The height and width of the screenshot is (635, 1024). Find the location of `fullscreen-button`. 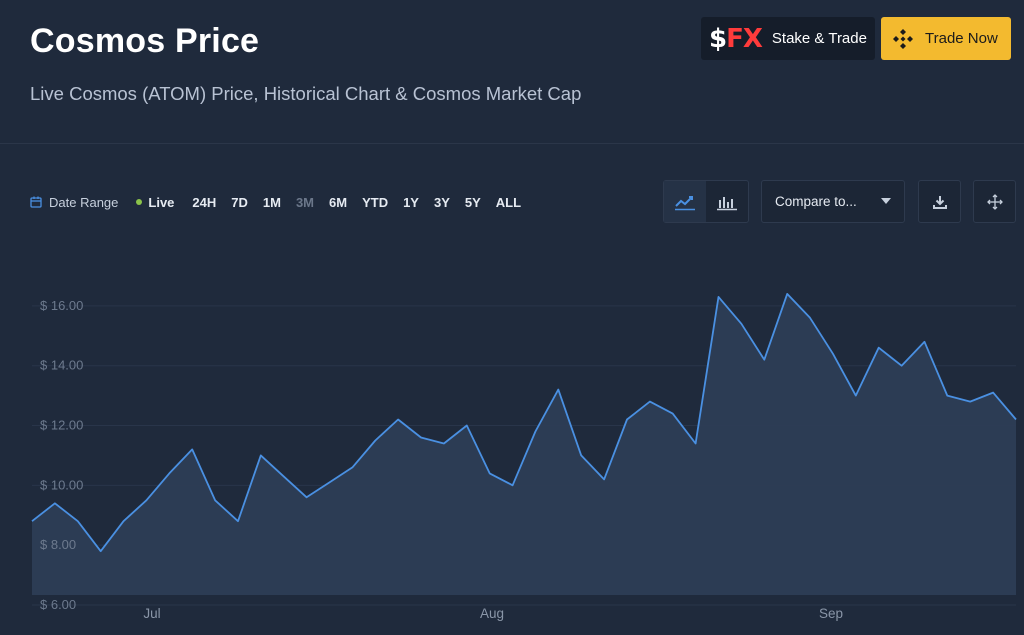

fullscreen-button is located at coordinates (994, 201).